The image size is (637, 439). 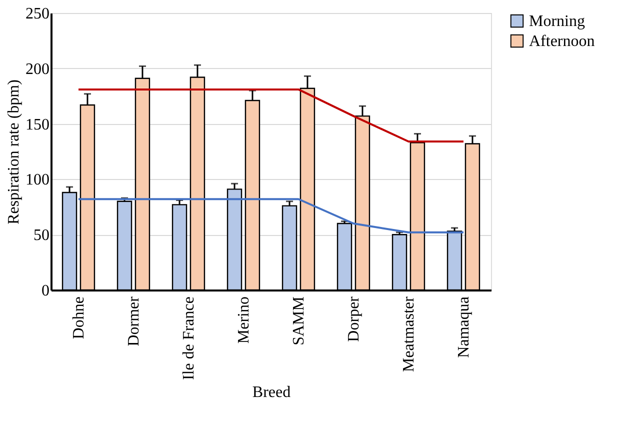 I want to click on x-tick-label: Namaqua, so click(x=464, y=327).